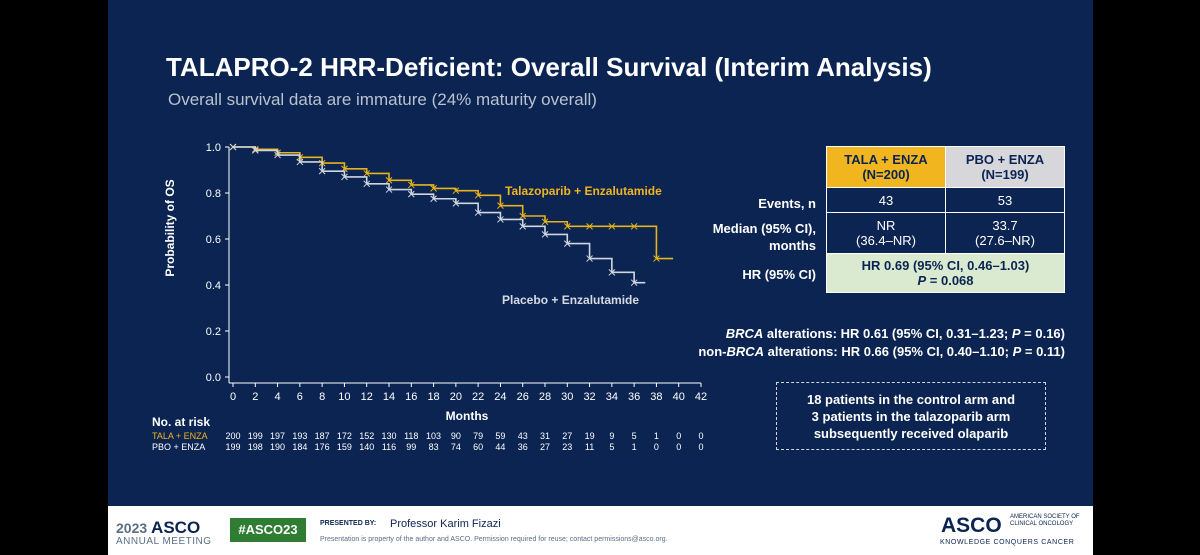  What do you see at coordinates (344, 447) in the screenshot?
I see `risk-value: 159` at bounding box center [344, 447].